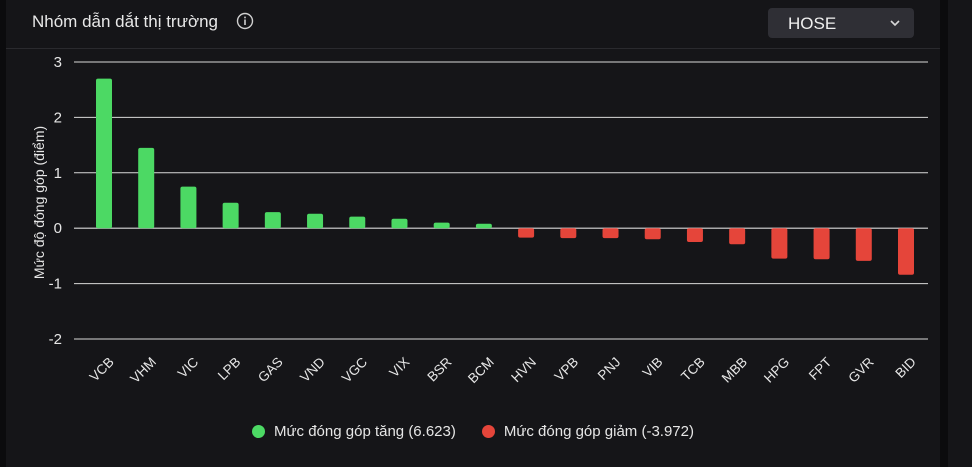 This screenshot has height=467, width=972. Describe the element at coordinates (39, 202) in the screenshot. I see `y-axis-label: Mức độ đóng góp (điểm)` at that location.